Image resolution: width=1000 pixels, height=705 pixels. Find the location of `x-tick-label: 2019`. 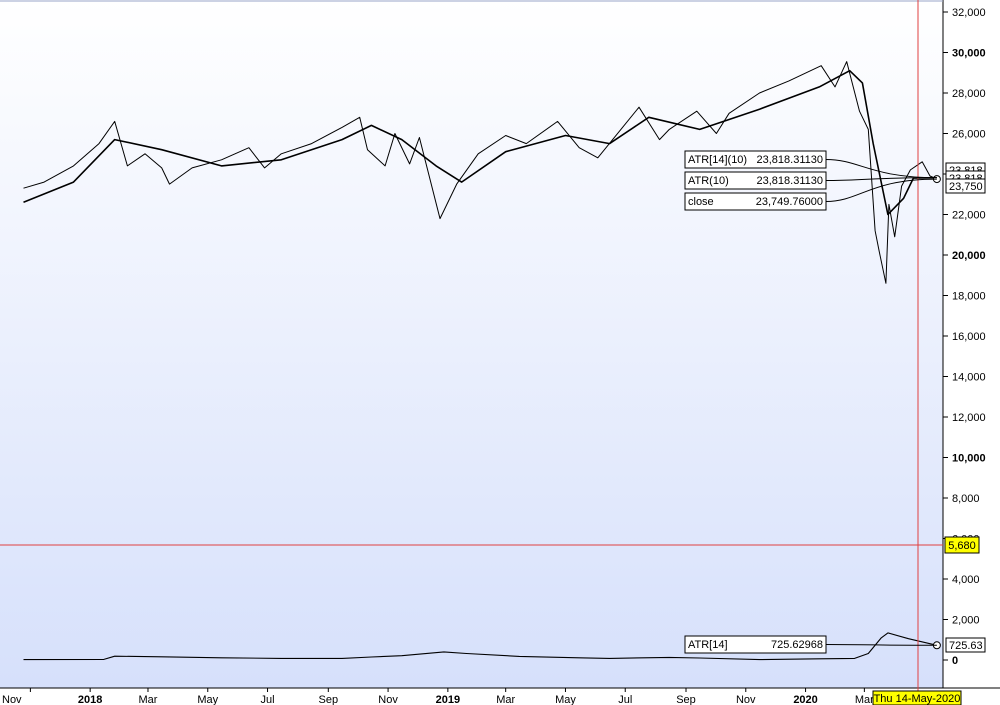

x-tick-label: 2019 is located at coordinates (448, 699).